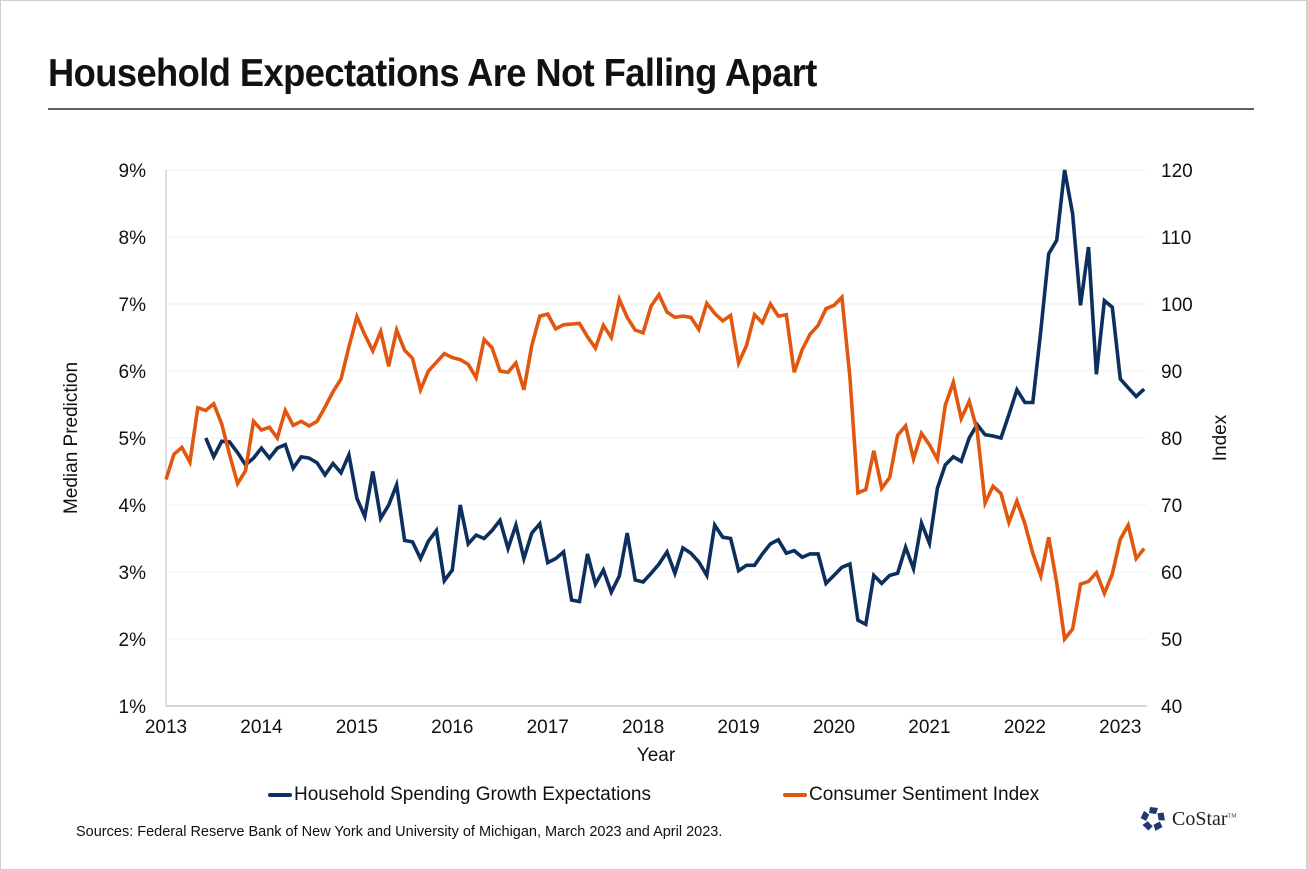  What do you see at coordinates (1177, 171) in the screenshot?
I see `y-right-tick-label: 120` at bounding box center [1177, 171].